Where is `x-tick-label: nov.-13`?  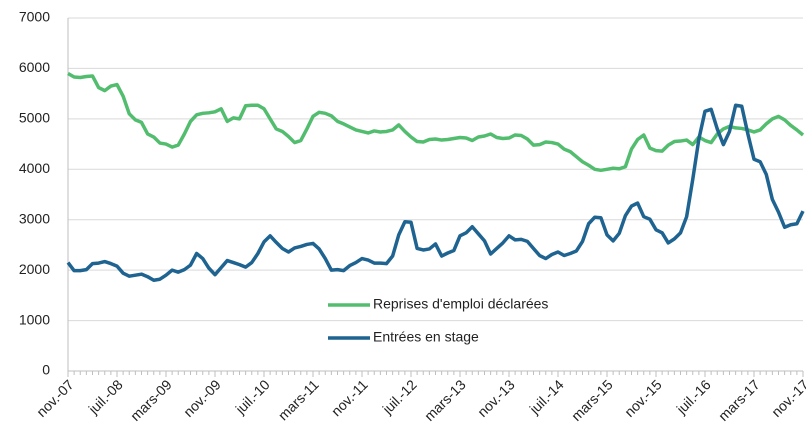
x-tick-label: nov.-13 is located at coordinates (496, 398).